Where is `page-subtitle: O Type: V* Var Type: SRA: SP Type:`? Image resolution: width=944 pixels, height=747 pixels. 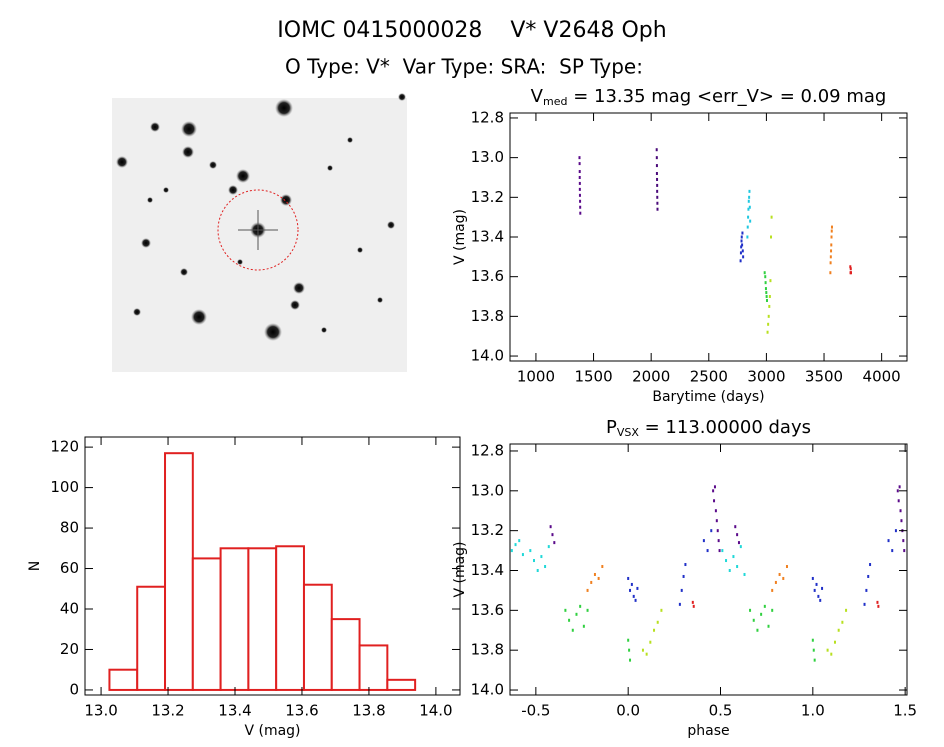
page-subtitle: O Type: V* Var Type: SRA: SP Type: is located at coordinates (464, 67).